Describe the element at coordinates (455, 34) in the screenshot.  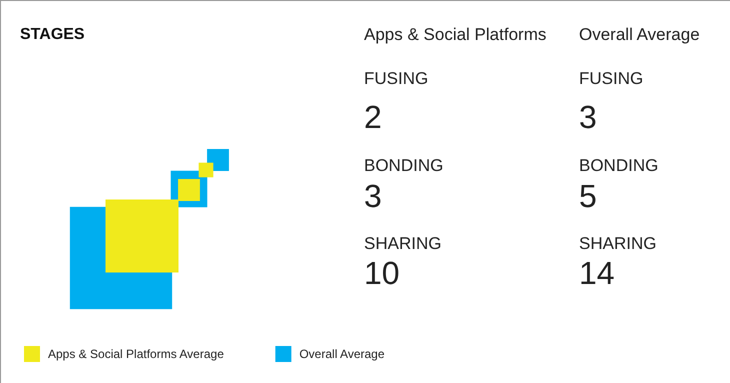
I see `text: Apps & Social Platforms` at that location.